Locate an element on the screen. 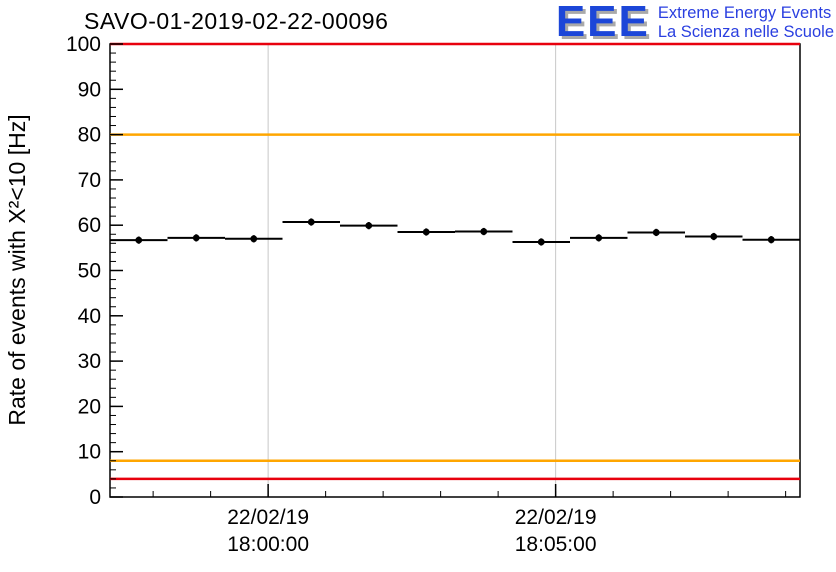  svg-text: 60 is located at coordinates (89, 225).